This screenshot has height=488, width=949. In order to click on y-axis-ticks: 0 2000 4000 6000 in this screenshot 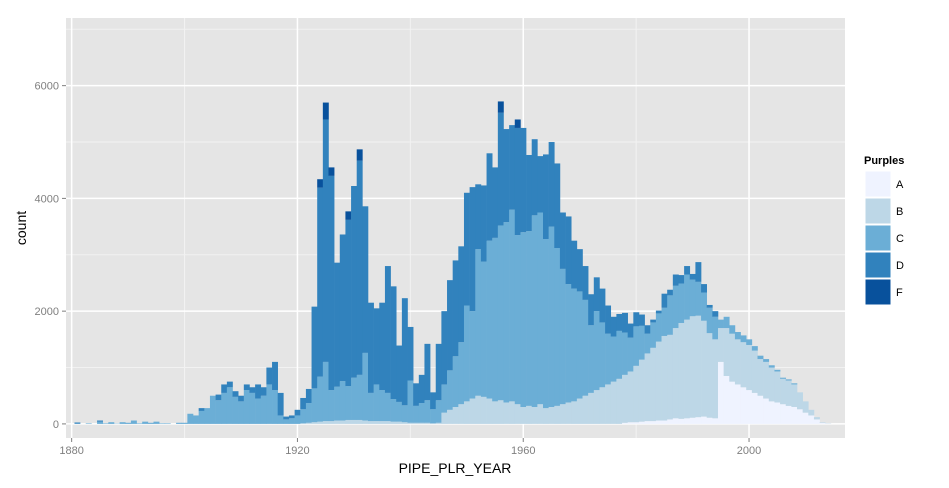, I will do `click(50, 256)`.